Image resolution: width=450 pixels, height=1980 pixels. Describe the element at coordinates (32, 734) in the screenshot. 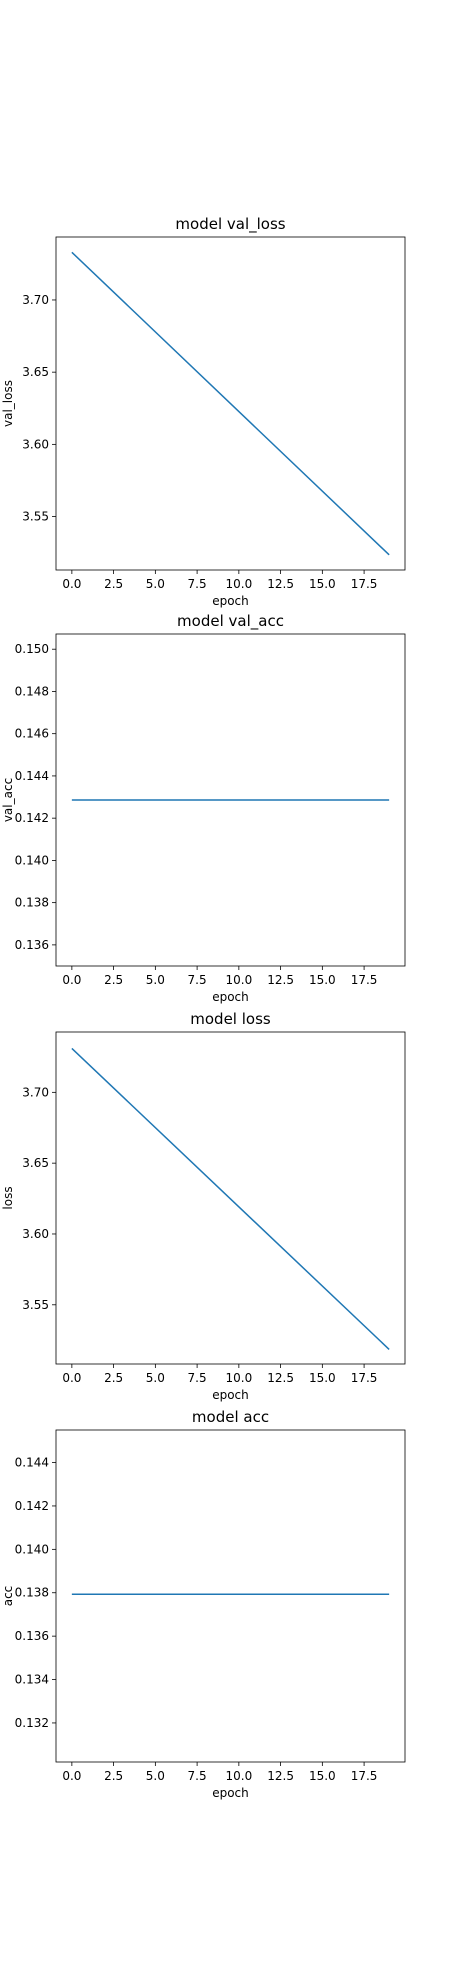

I see `y-tick-label: 0.146` at that location.